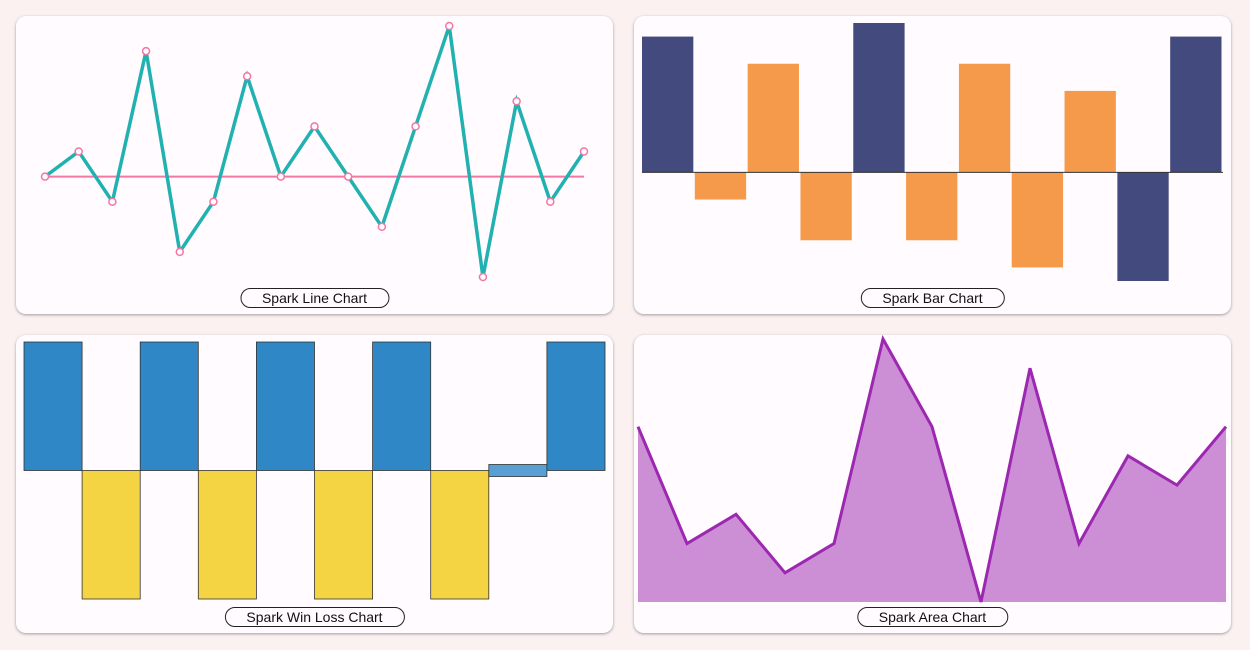  I want to click on spark-win-loss-chart-label: Spark Win Loss Chart, so click(314, 617).